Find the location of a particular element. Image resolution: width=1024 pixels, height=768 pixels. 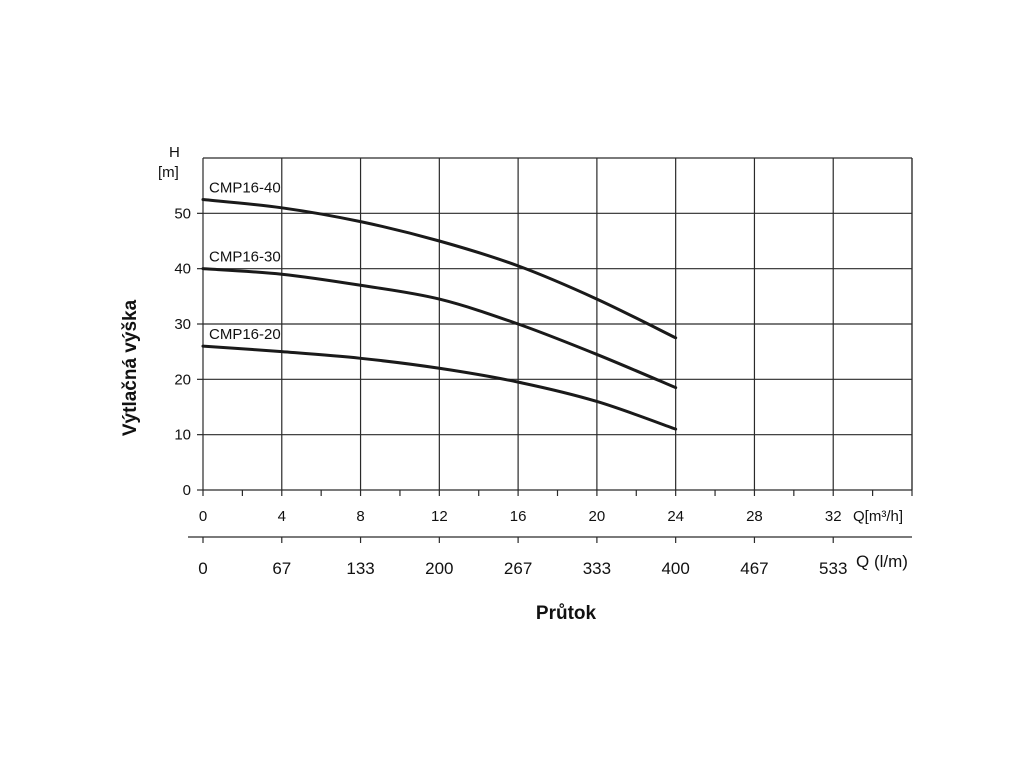

y-axis-title: Výtlačná výška is located at coordinates (130, 367).